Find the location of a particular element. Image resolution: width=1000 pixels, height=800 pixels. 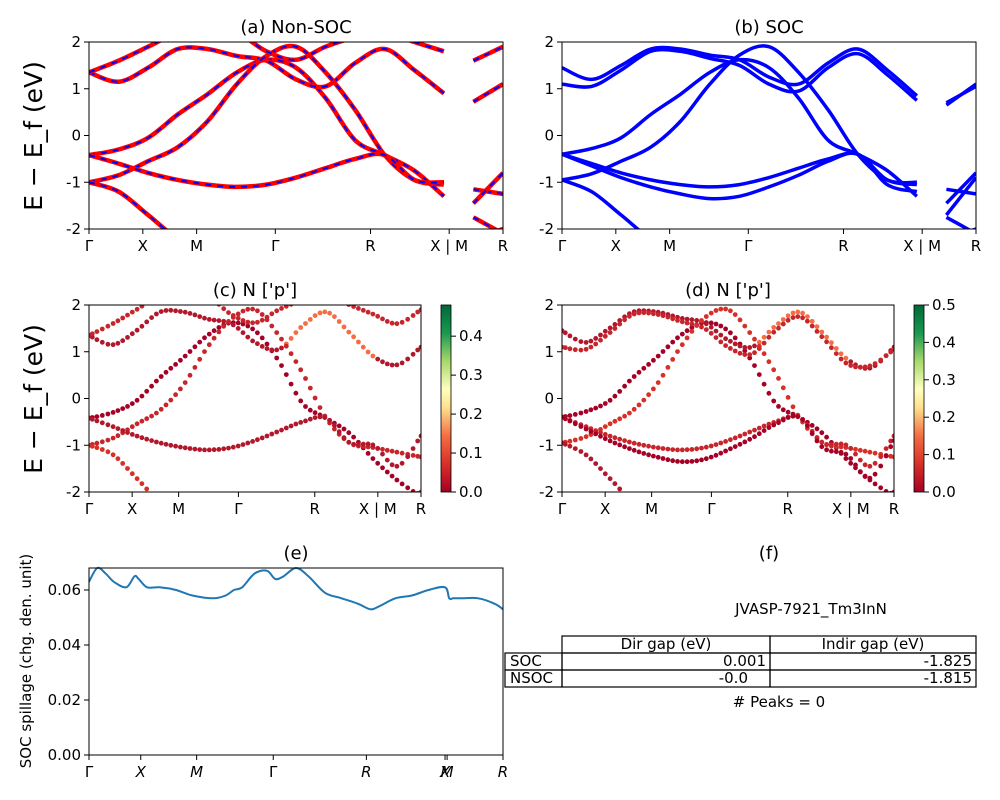

panel-b-title: (b) SOC is located at coordinates (768, 27).